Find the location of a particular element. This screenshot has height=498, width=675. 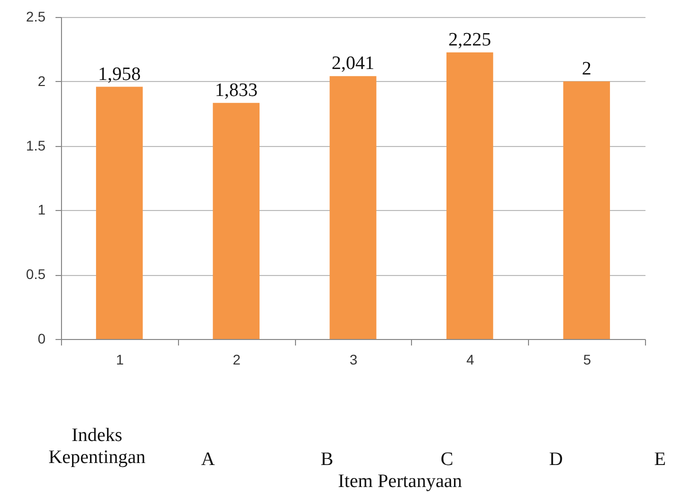

x-tick-label: 3 is located at coordinates (354, 360).